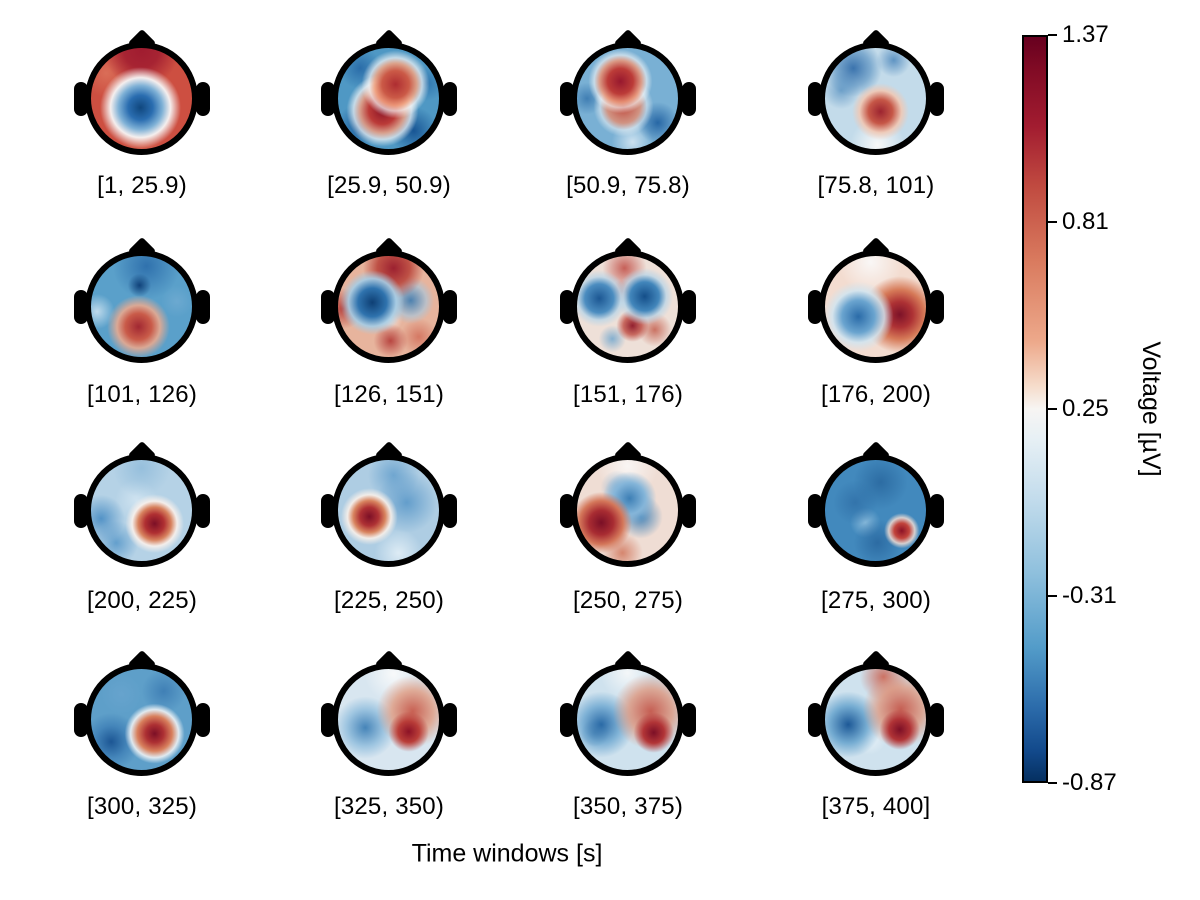 This screenshot has width=1200, height=900. Describe the element at coordinates (142, 185) in the screenshot. I see `time-window-label: [1, 25.9)` at that location.